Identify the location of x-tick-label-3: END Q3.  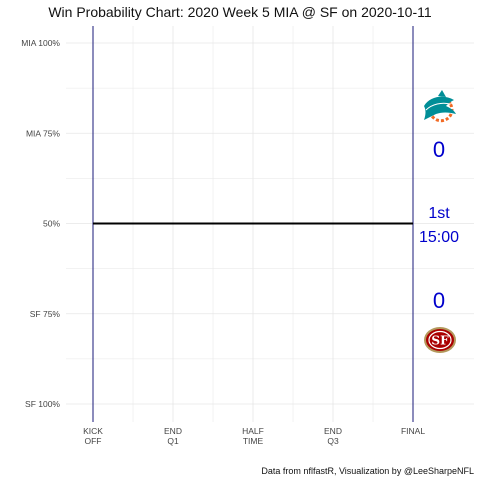
(333, 436).